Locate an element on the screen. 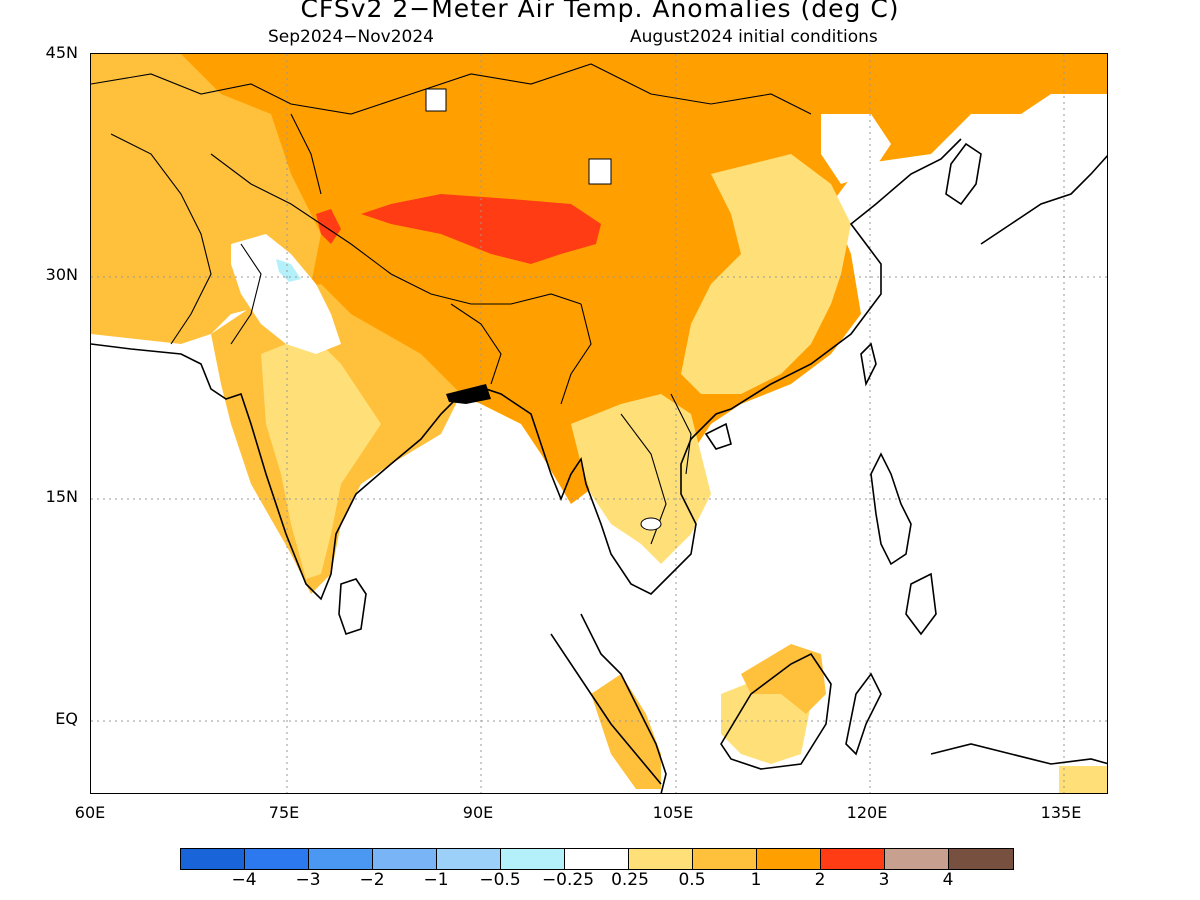 The width and height of the screenshot is (1200, 900). colorbar is located at coordinates (597, 859).